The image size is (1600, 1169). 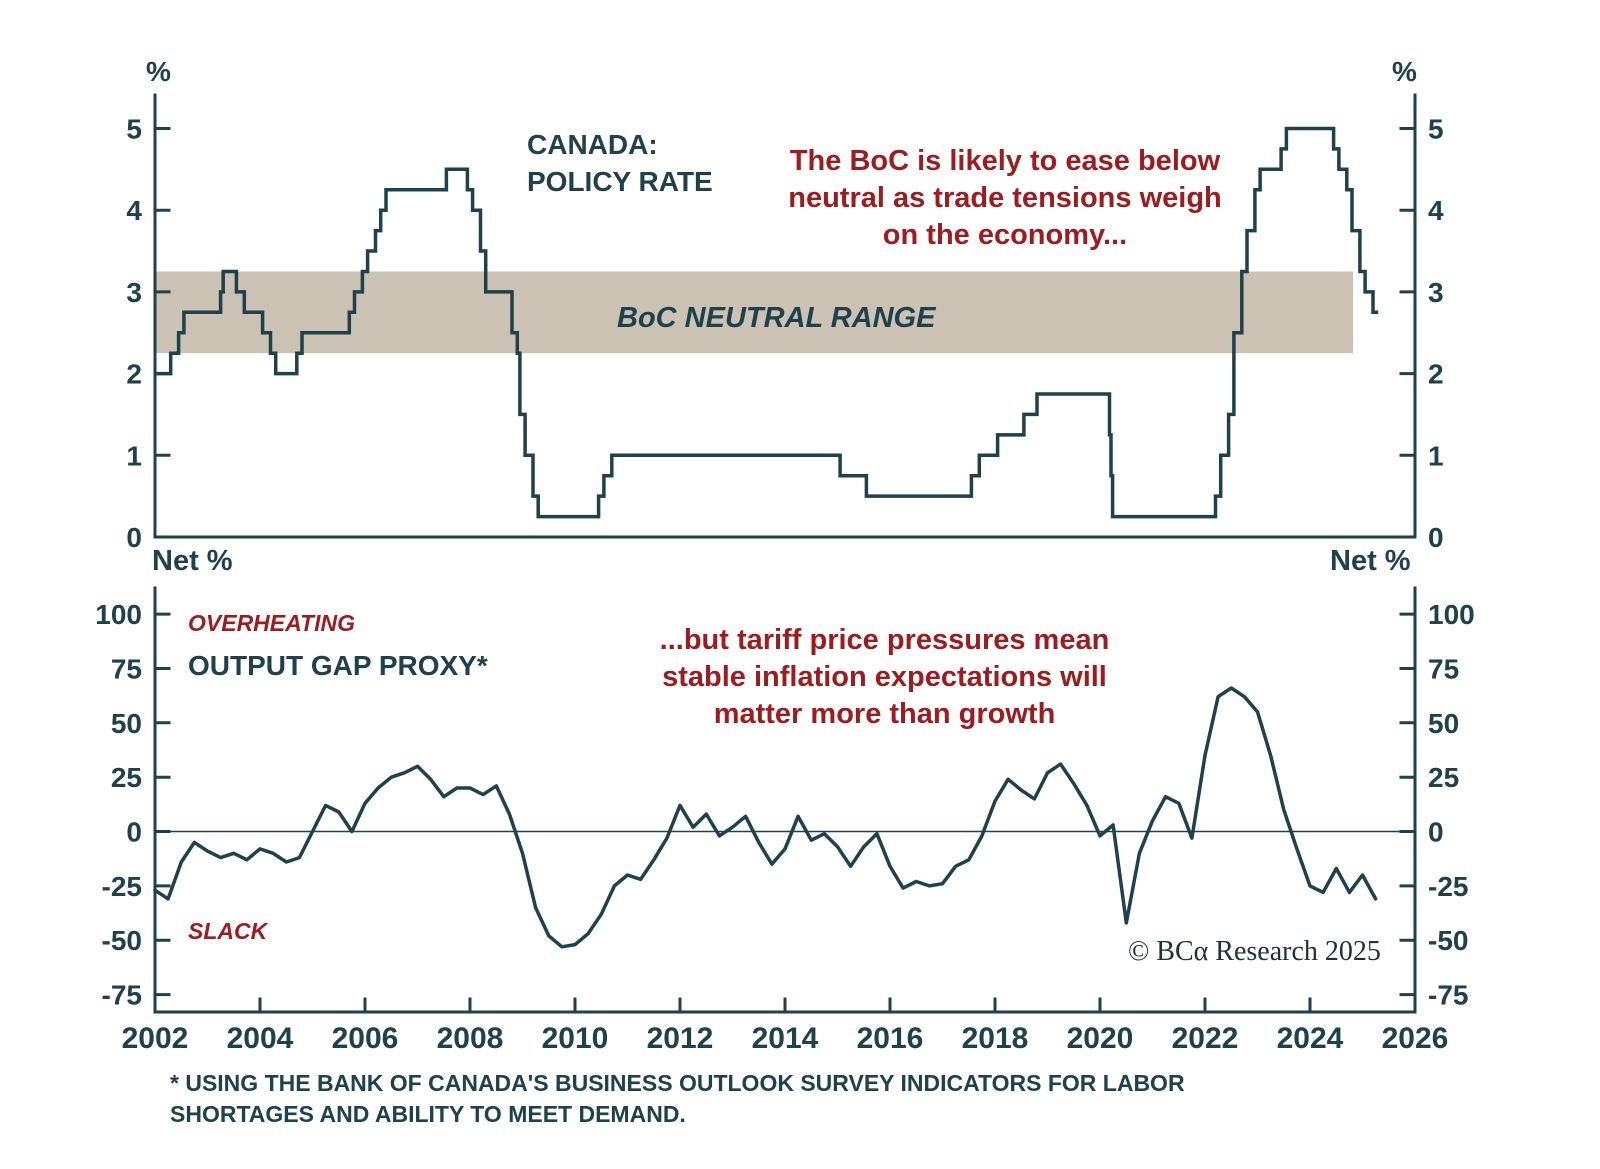 What do you see at coordinates (365, 1038) in the screenshot?
I see `x-tick-label: 2006` at bounding box center [365, 1038].